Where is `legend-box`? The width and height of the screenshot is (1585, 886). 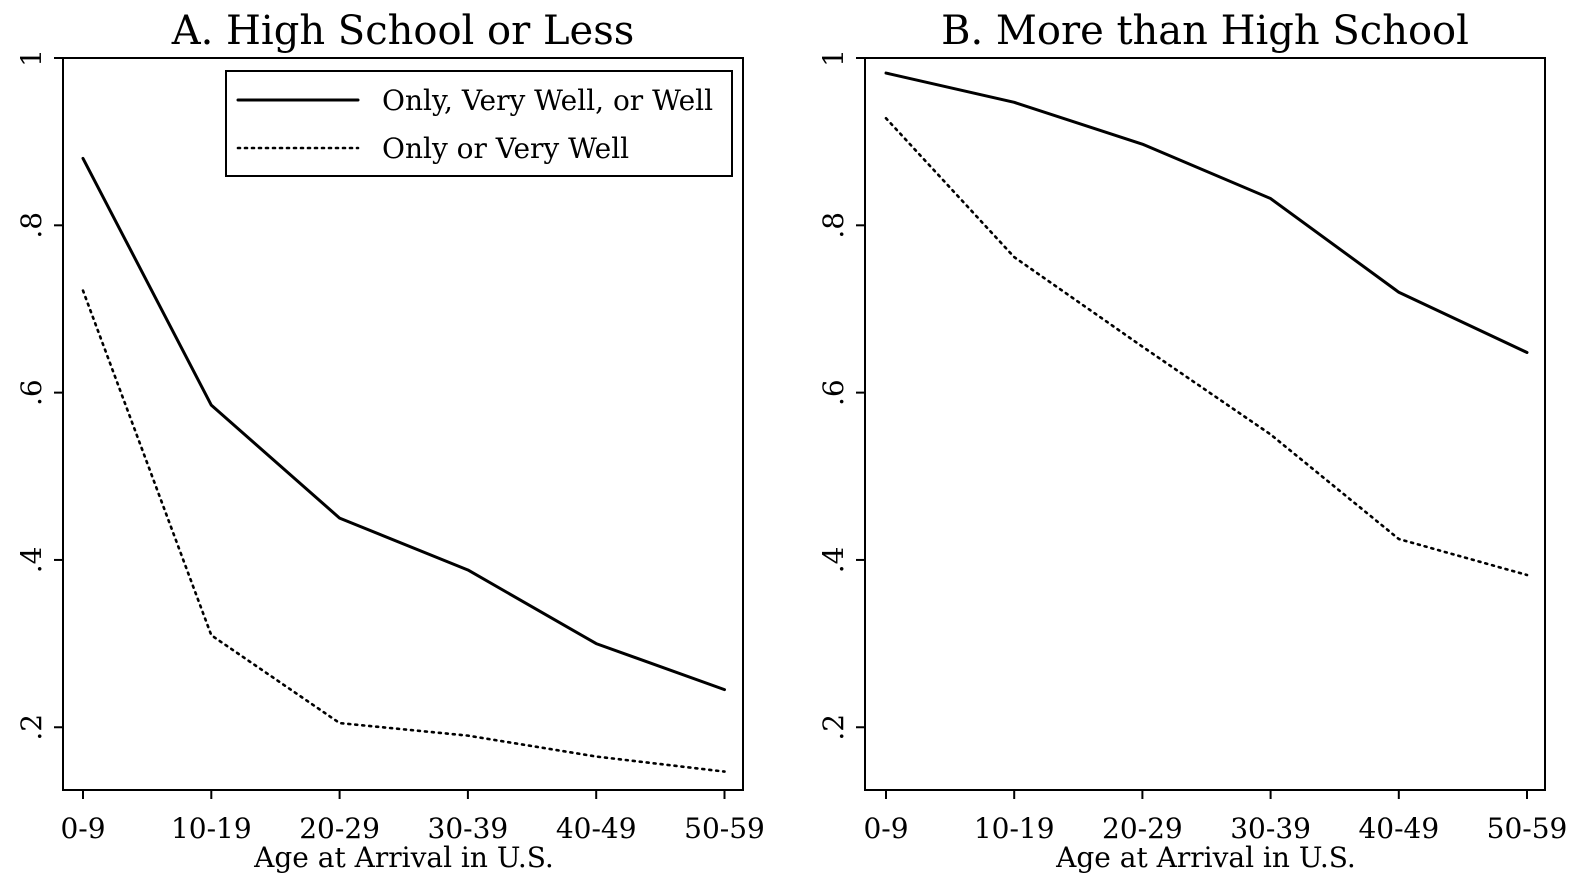 legend-box is located at coordinates (479, 123).